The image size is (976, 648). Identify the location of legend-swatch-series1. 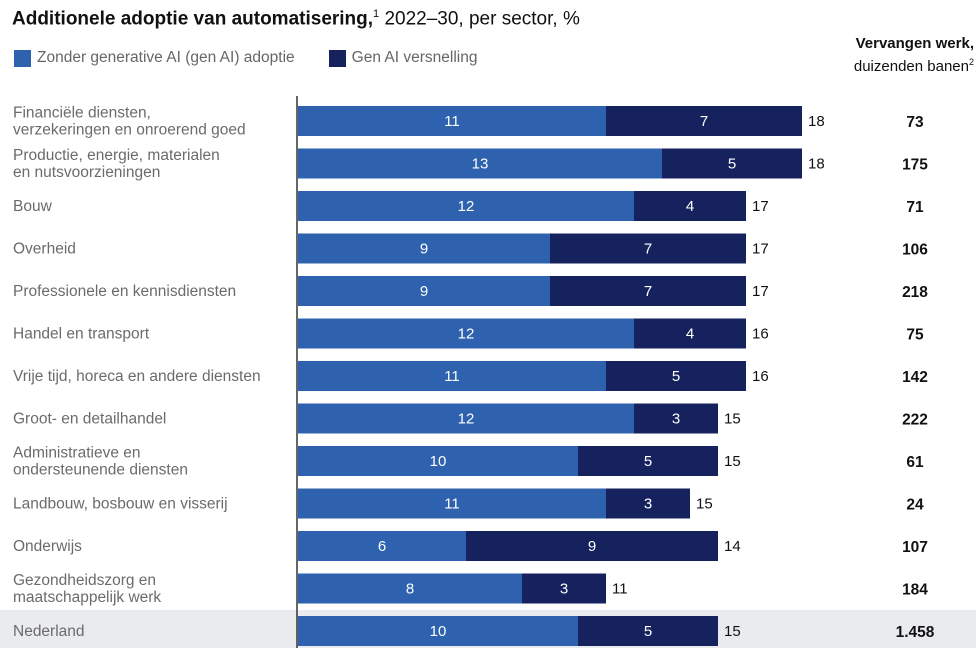
(22, 58).